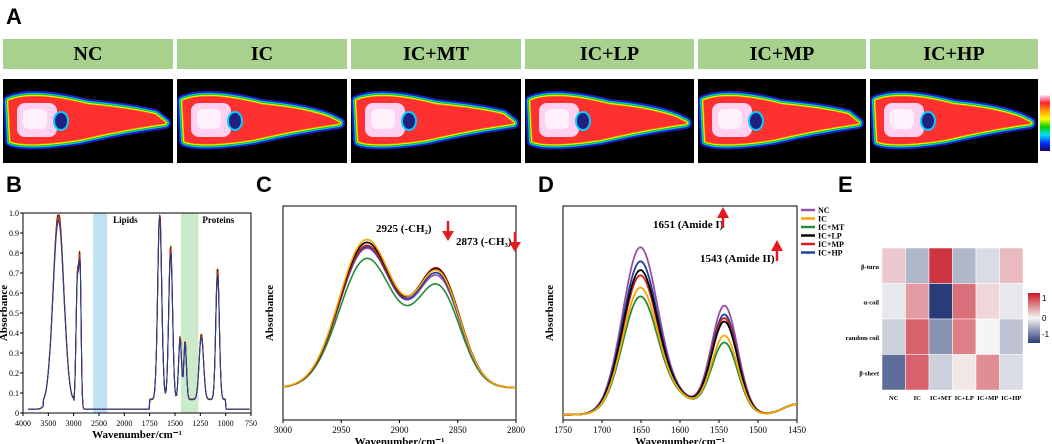  I want to click on heatmap-col-label: NC, so click(894, 398).